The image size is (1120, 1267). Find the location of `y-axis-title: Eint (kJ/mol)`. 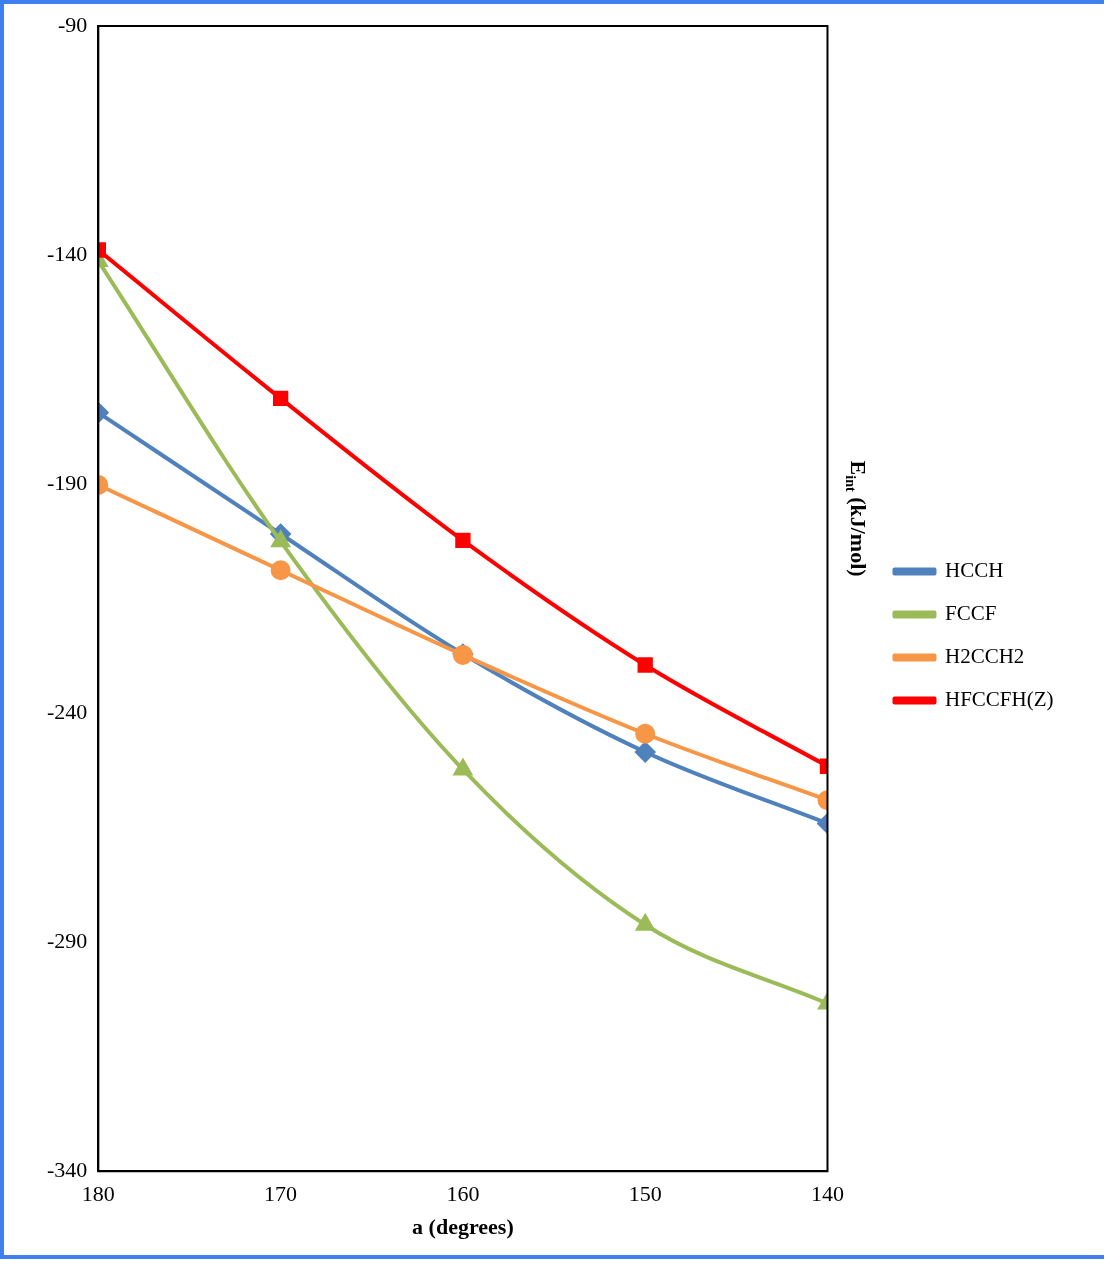

y-axis-title: Eint (kJ/mol) is located at coordinates (857, 518).